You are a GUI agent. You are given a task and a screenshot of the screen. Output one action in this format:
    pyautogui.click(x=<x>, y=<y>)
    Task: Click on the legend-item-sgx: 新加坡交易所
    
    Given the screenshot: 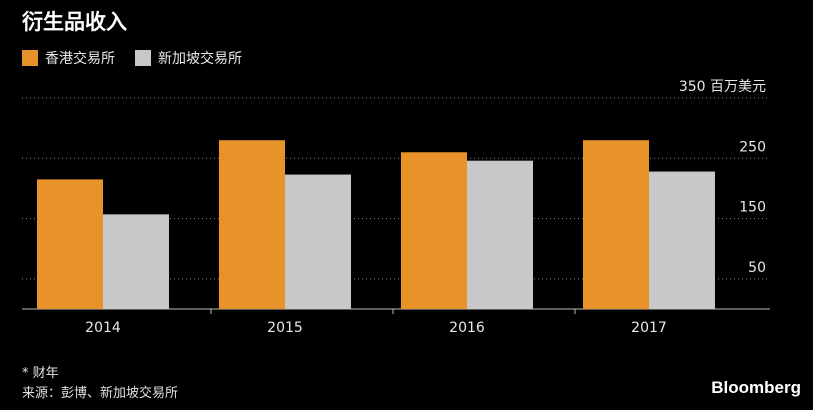 What is the action you would take?
    pyautogui.click(x=188, y=58)
    